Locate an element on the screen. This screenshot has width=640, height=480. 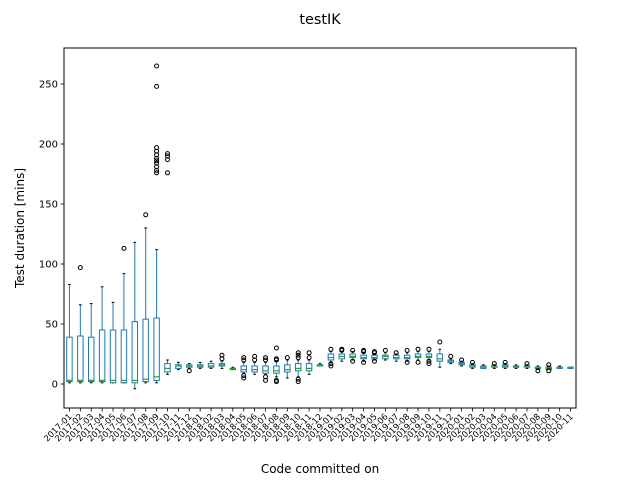
y-tick-label: 0 is located at coordinates (55, 385).